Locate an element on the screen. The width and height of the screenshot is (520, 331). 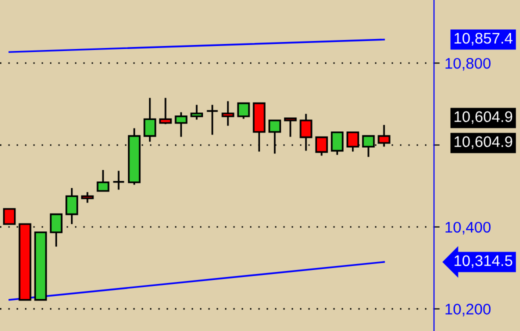
text: 10,314.5 is located at coordinates (483, 261).